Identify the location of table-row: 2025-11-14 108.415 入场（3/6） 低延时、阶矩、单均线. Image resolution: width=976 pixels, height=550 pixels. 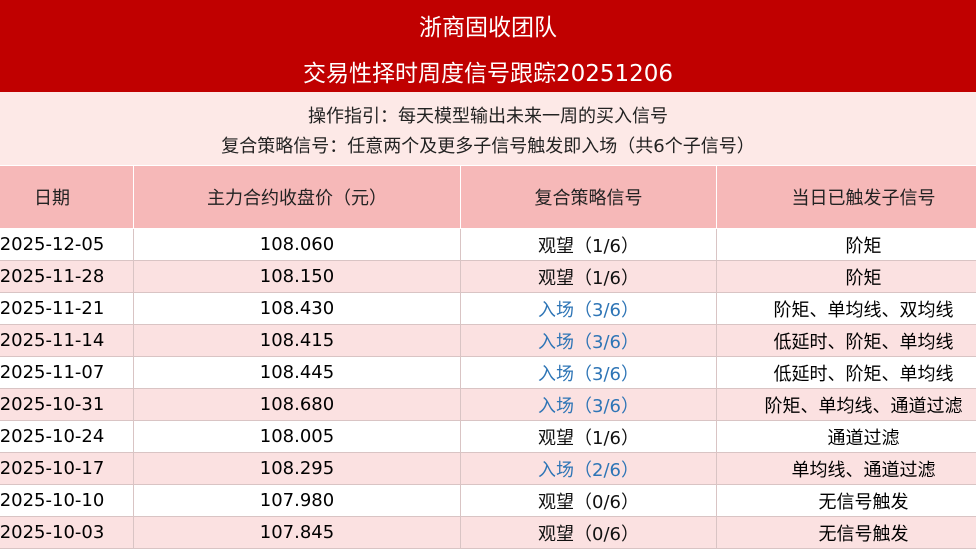
(488, 340).